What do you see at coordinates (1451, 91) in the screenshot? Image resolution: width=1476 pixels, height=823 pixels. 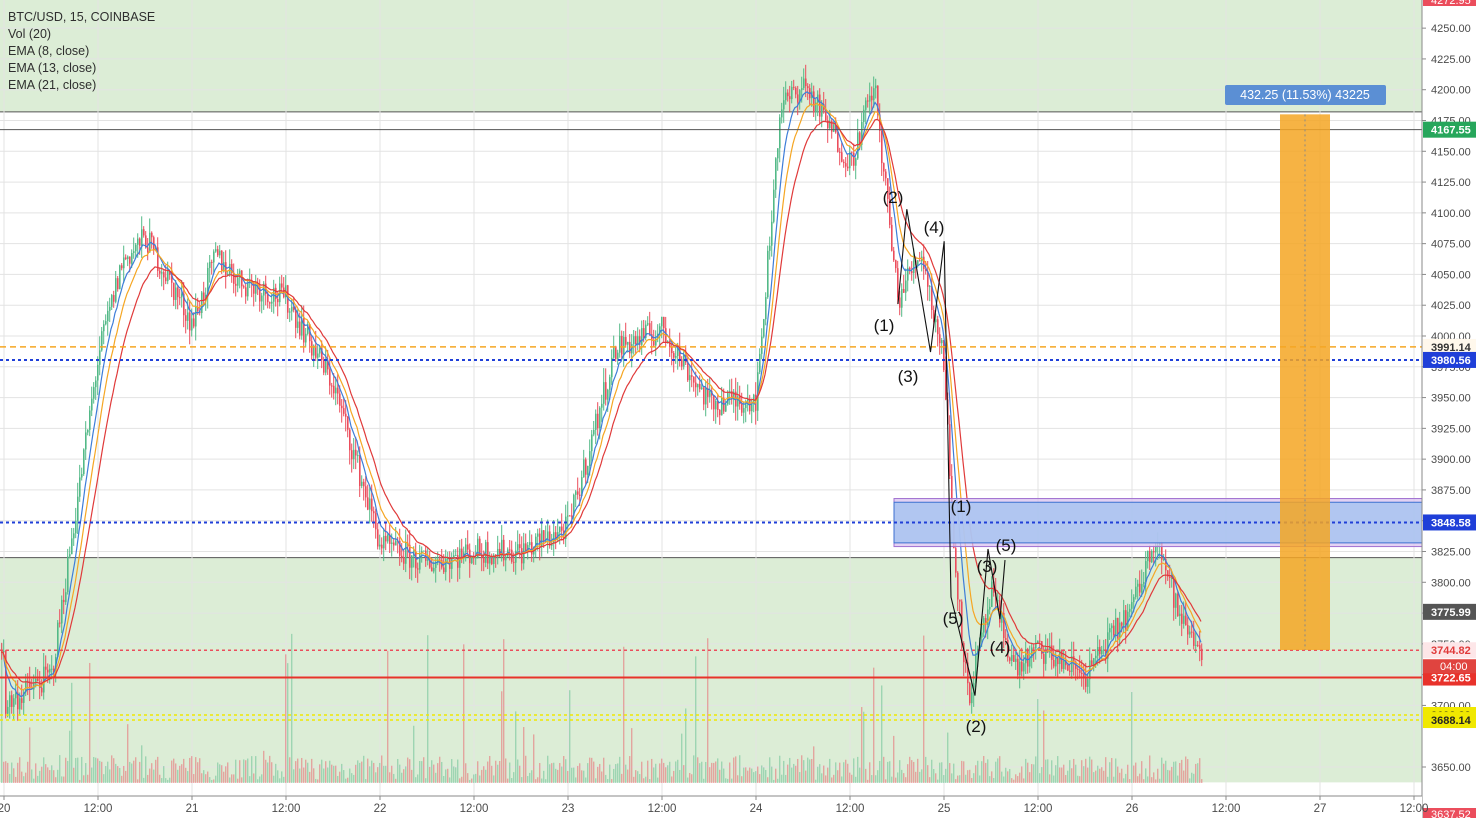 I see `y-tick-label: 4200.00` at bounding box center [1451, 91].